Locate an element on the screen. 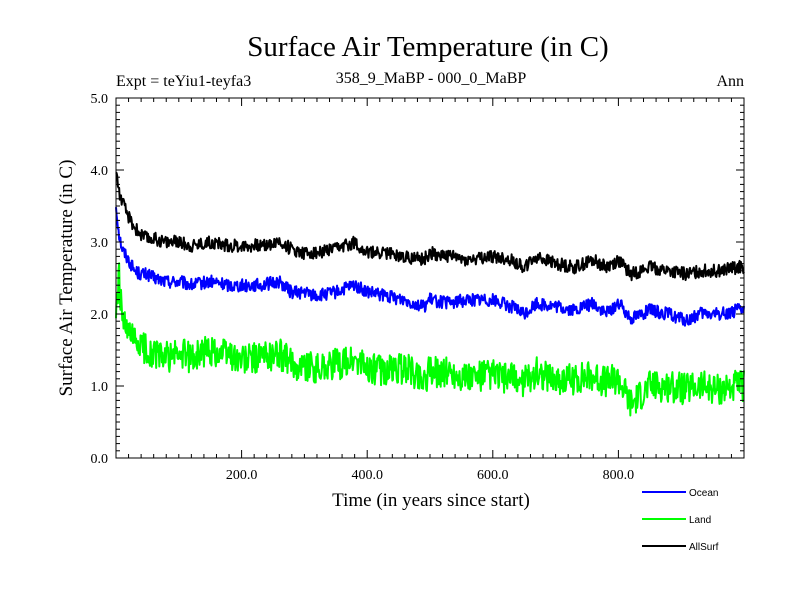 The image size is (800, 600). legend: Ocean Land AllSurf is located at coordinates (680, 520).